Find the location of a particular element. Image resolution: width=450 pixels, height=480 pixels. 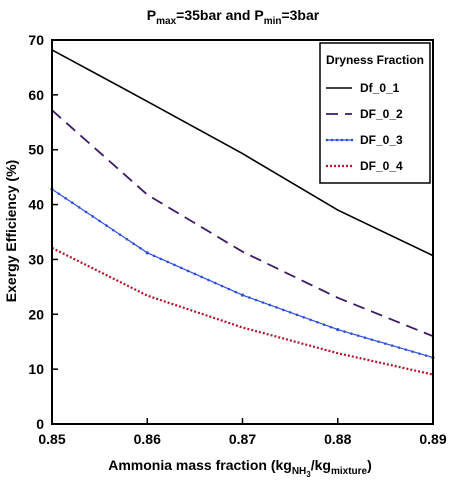

x-axis-label-sub-3: 3 is located at coordinates (308, 474).